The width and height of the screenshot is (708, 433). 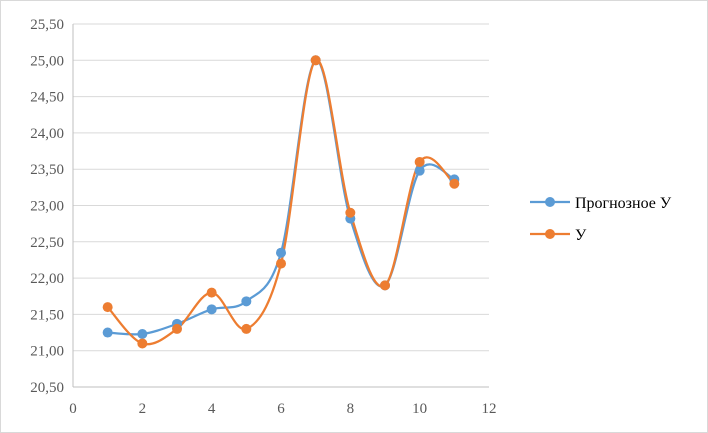 I want to click on y-tick-label: 24,00, so click(x=47, y=134).